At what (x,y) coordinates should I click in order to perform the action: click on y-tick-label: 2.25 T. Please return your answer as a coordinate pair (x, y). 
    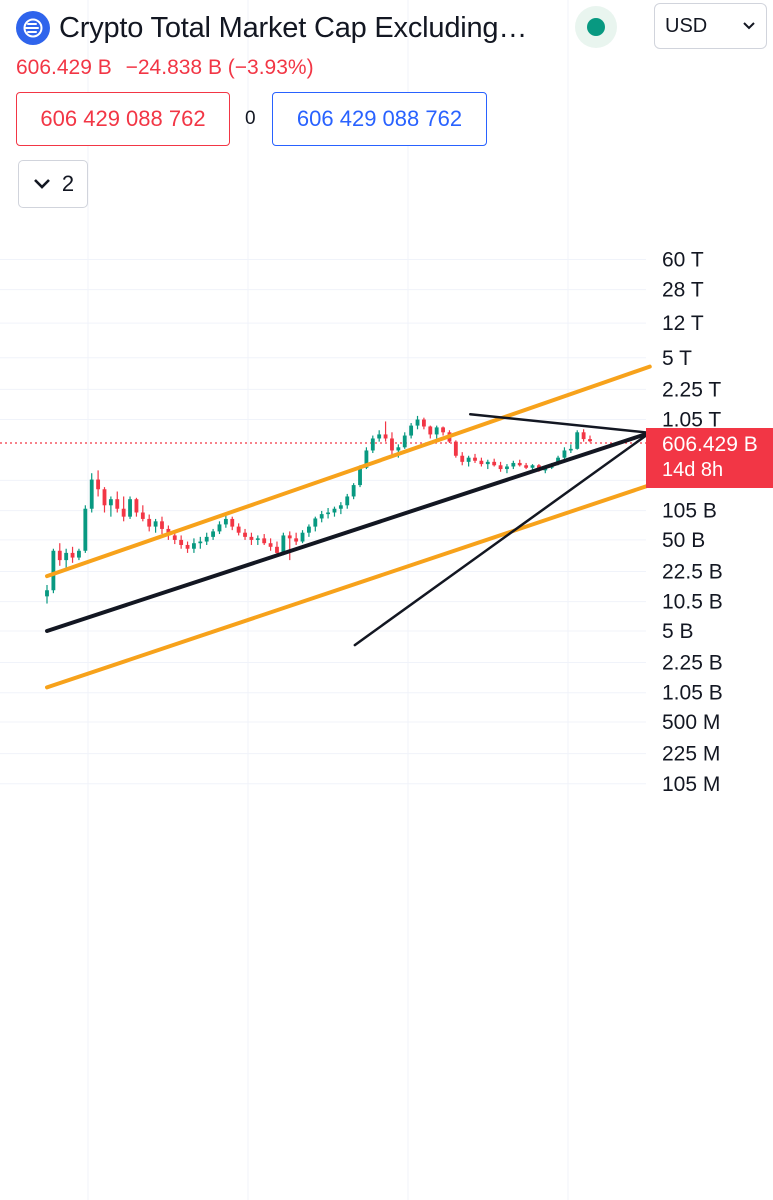
    Looking at the image, I should click on (691, 389).